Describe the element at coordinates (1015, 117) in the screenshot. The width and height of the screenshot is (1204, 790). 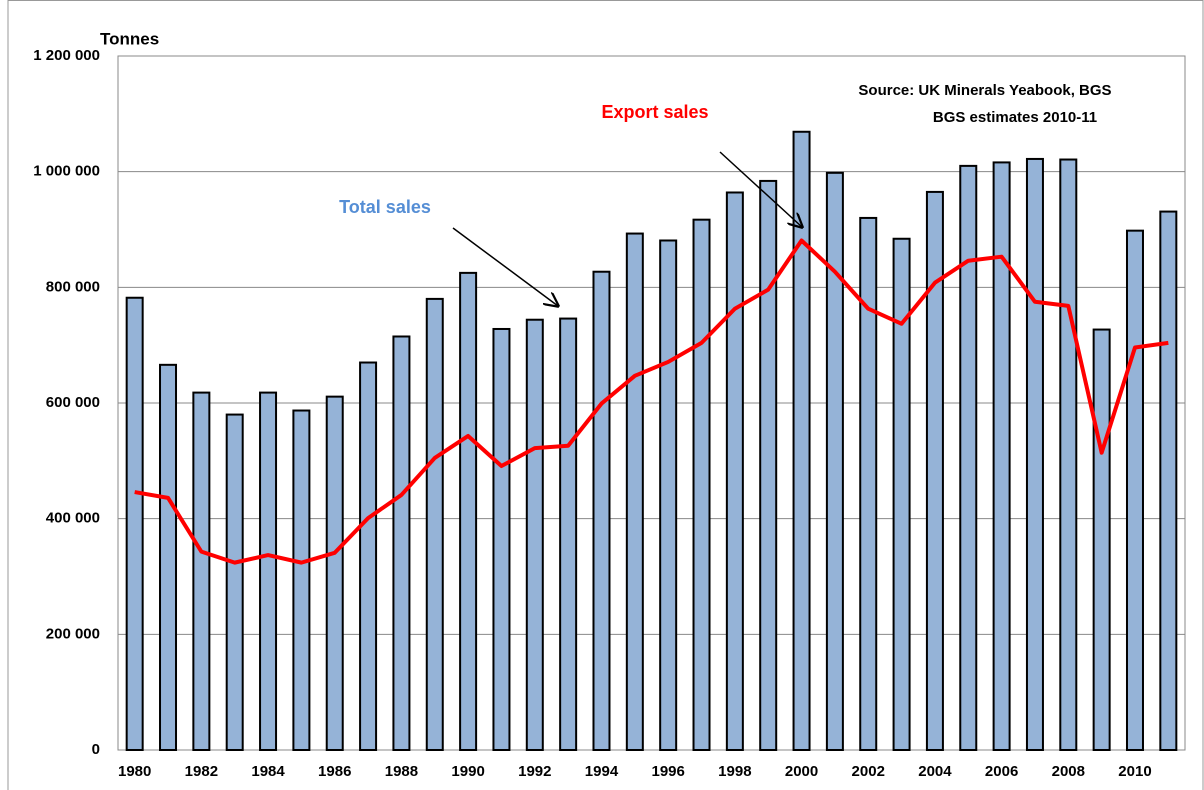
I see `source-note: BGS estimates 2010-11` at that location.